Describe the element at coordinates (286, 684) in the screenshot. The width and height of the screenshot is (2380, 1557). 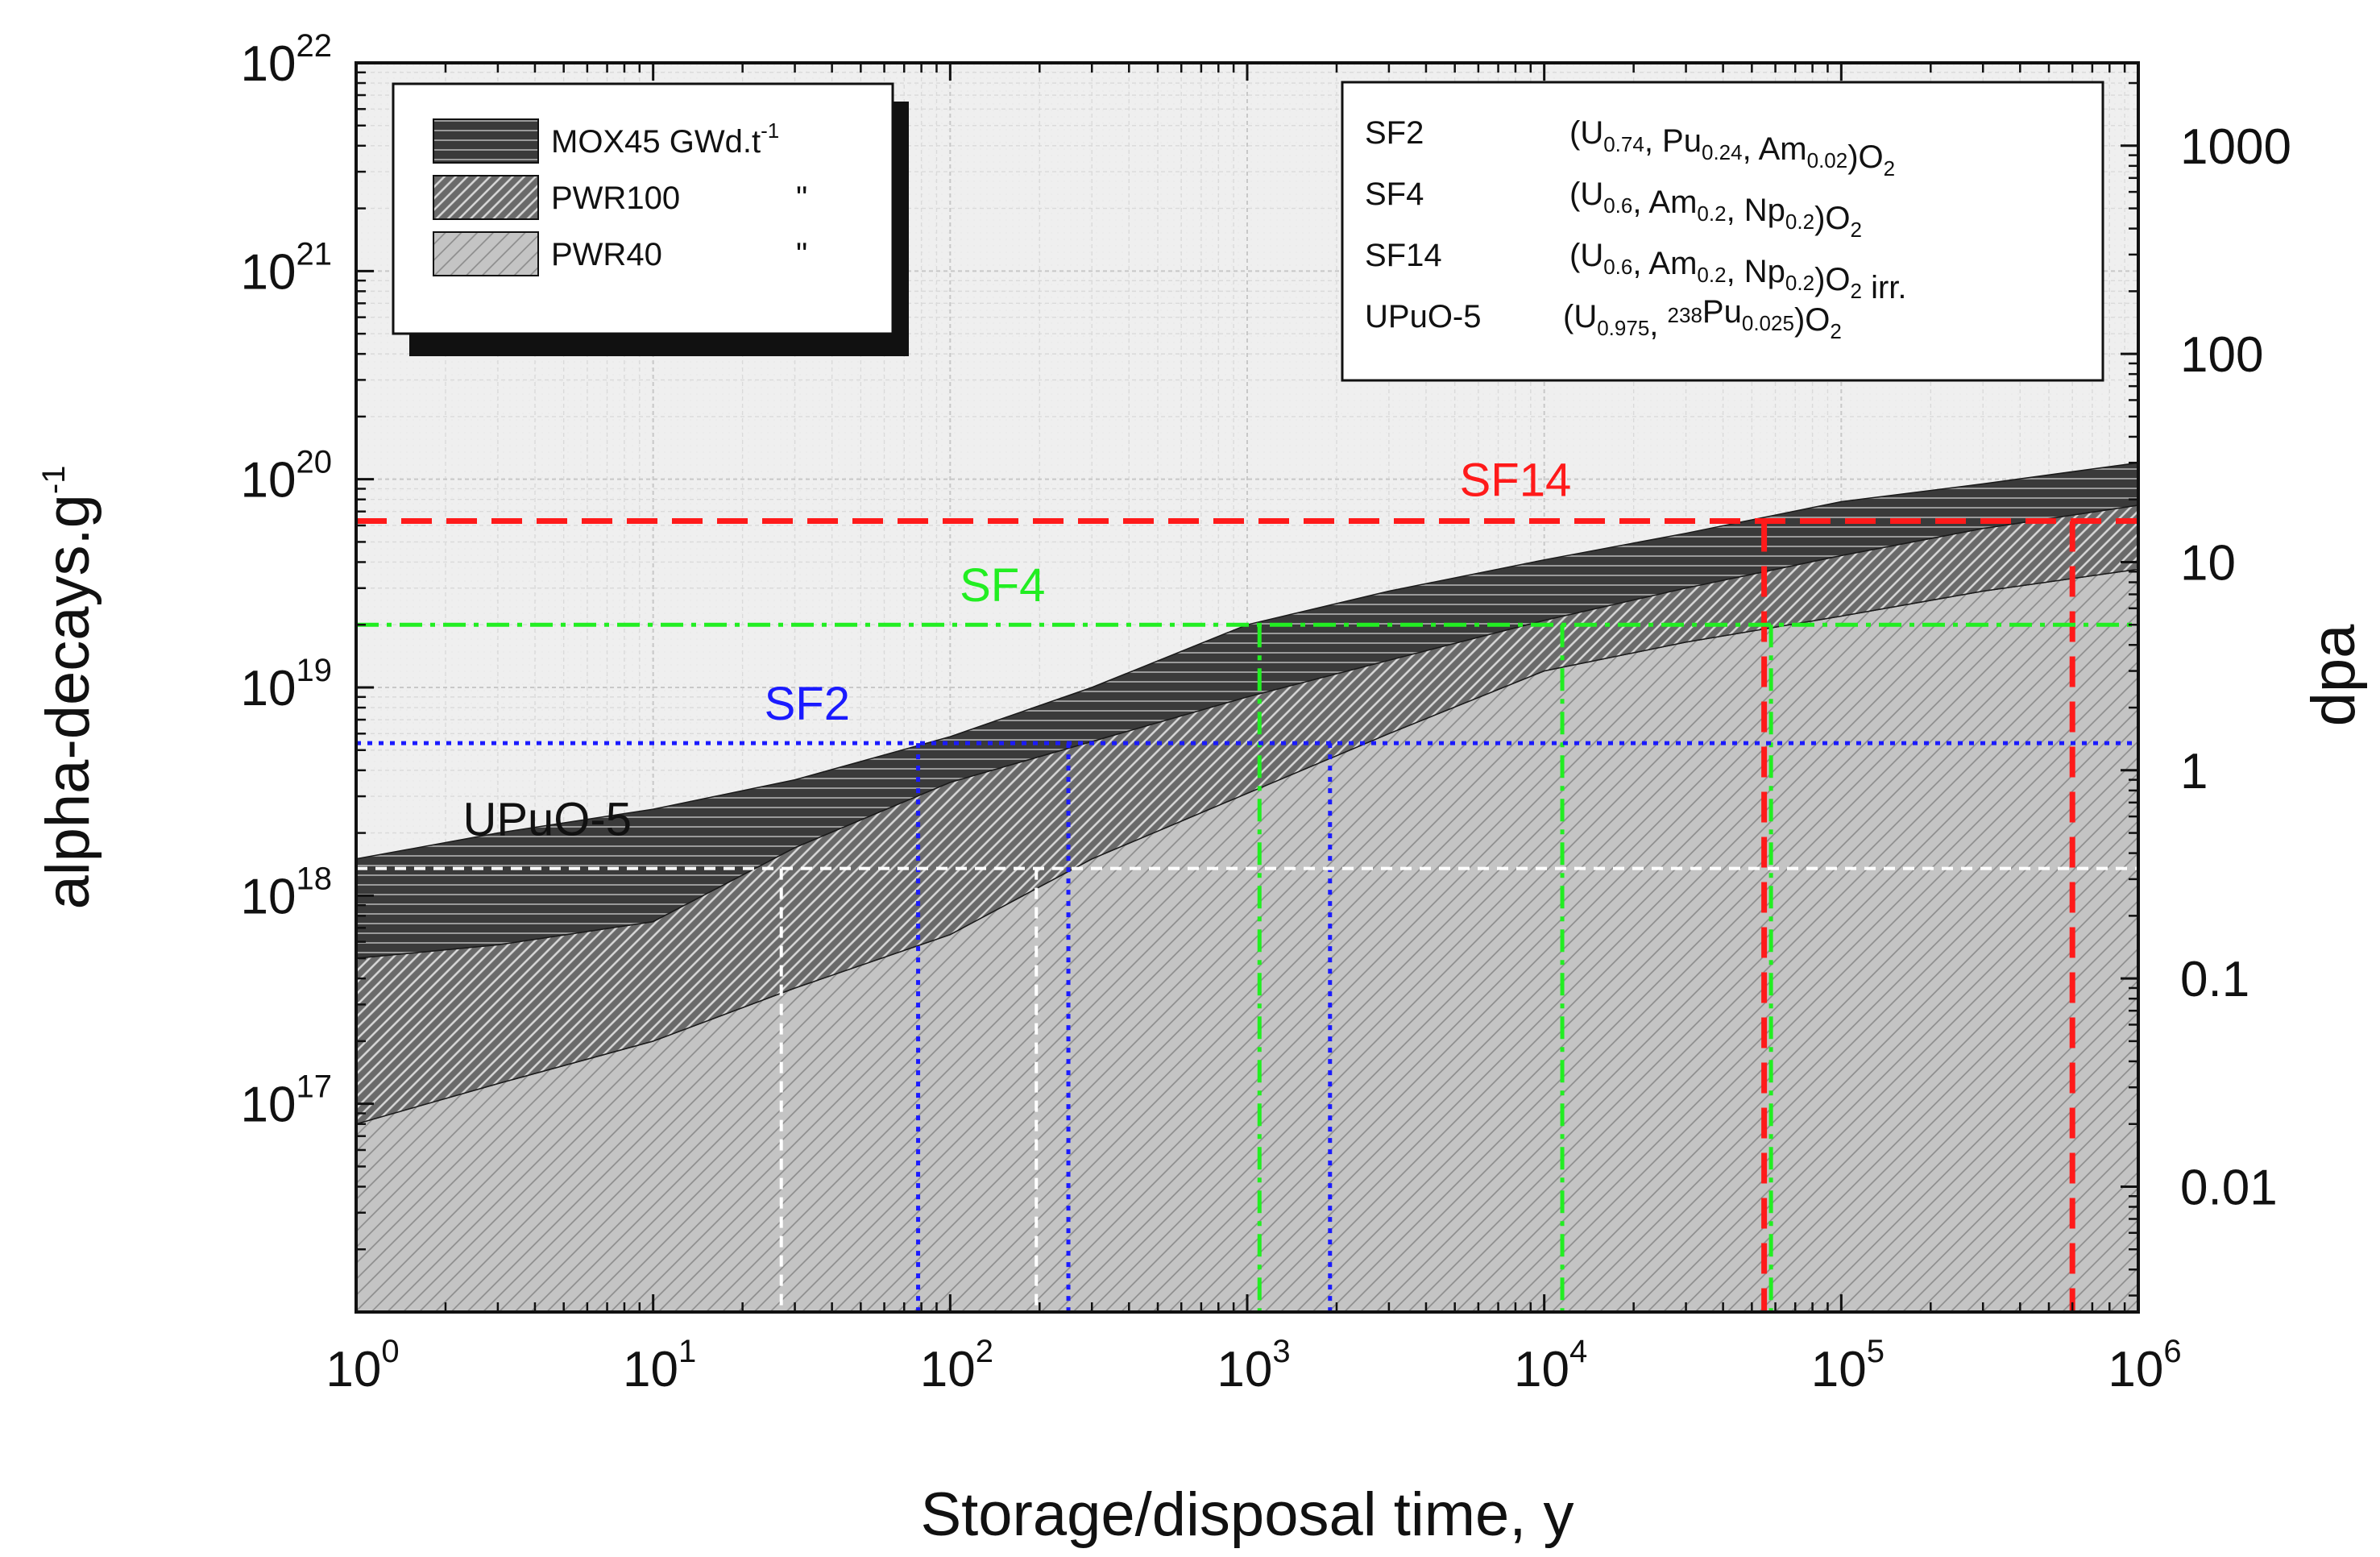
I see `y-tick-label: 1019` at that location.